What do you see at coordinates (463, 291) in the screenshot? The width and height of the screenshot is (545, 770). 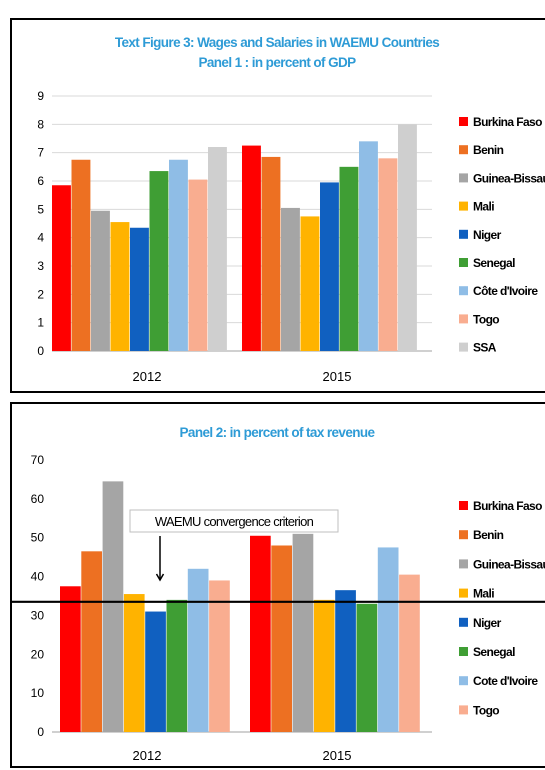 I see `legend-swatch-c-te-d-ivoire` at bounding box center [463, 291].